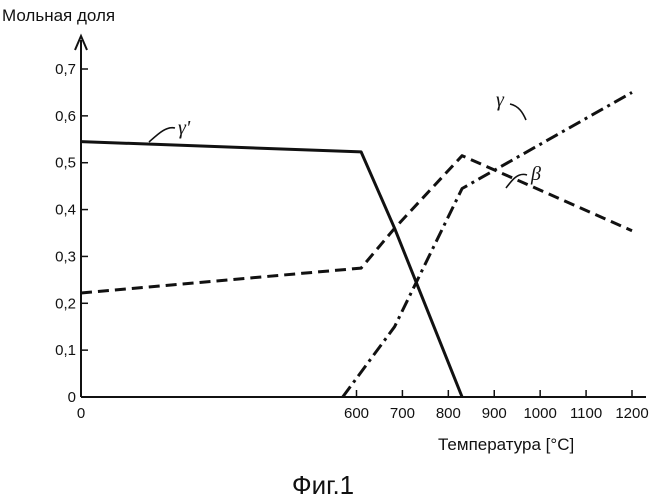  I want to click on y-tick-label: 0,1, so click(65, 350).